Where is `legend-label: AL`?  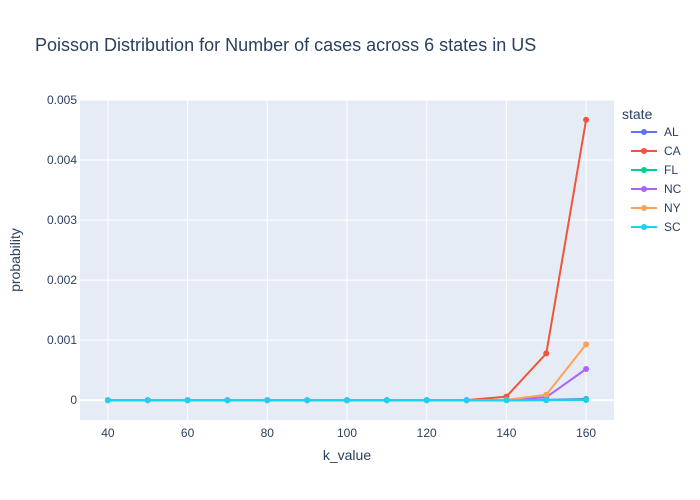 legend-label: AL is located at coordinates (671, 132).